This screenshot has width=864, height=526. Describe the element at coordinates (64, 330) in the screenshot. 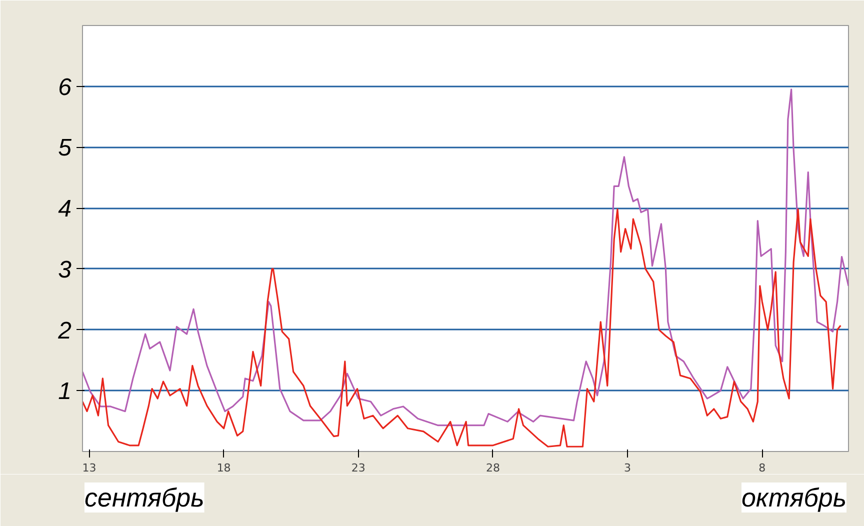

I see `y-tick-label: 2` at that location.